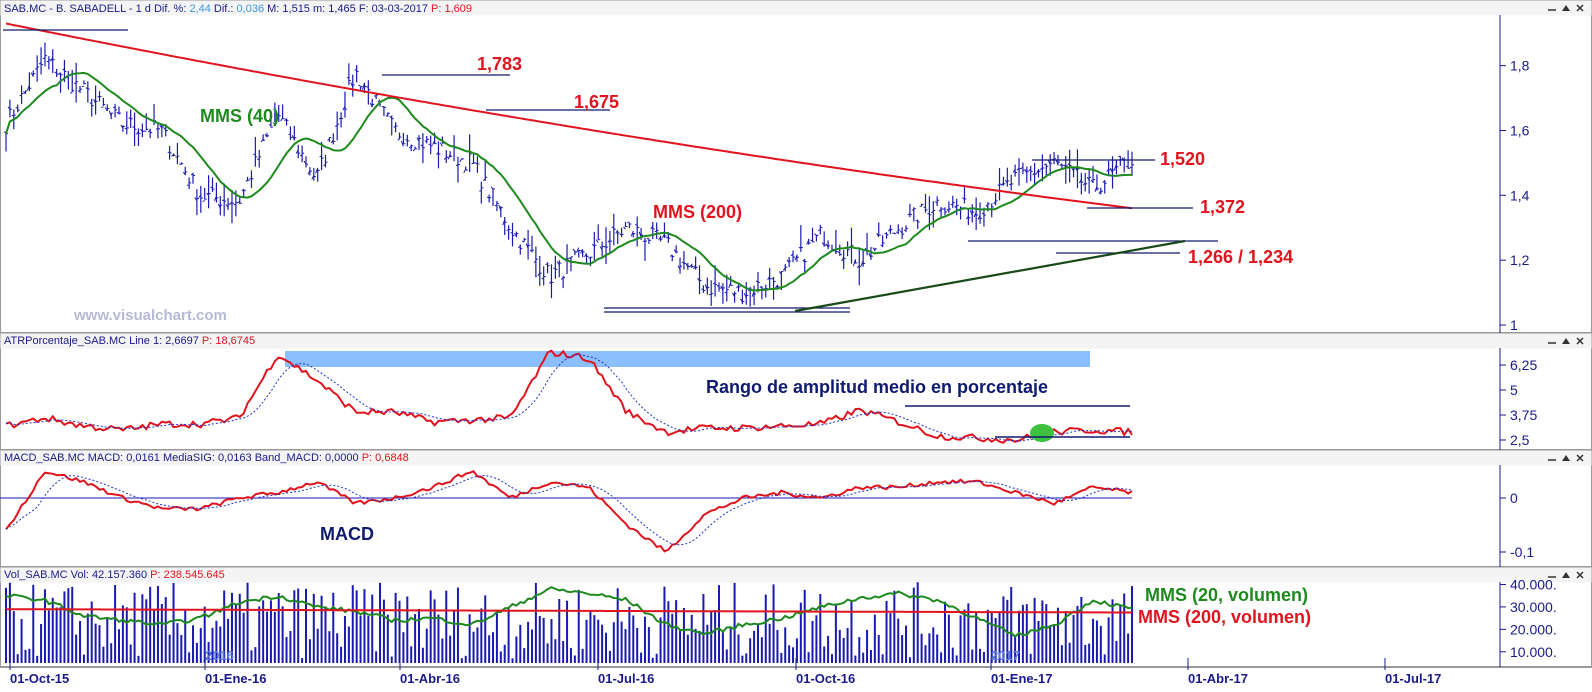 This screenshot has height=692, width=1592. Describe the element at coordinates (569, 611) in the screenshot. I see `volume-mms200-line` at that location.